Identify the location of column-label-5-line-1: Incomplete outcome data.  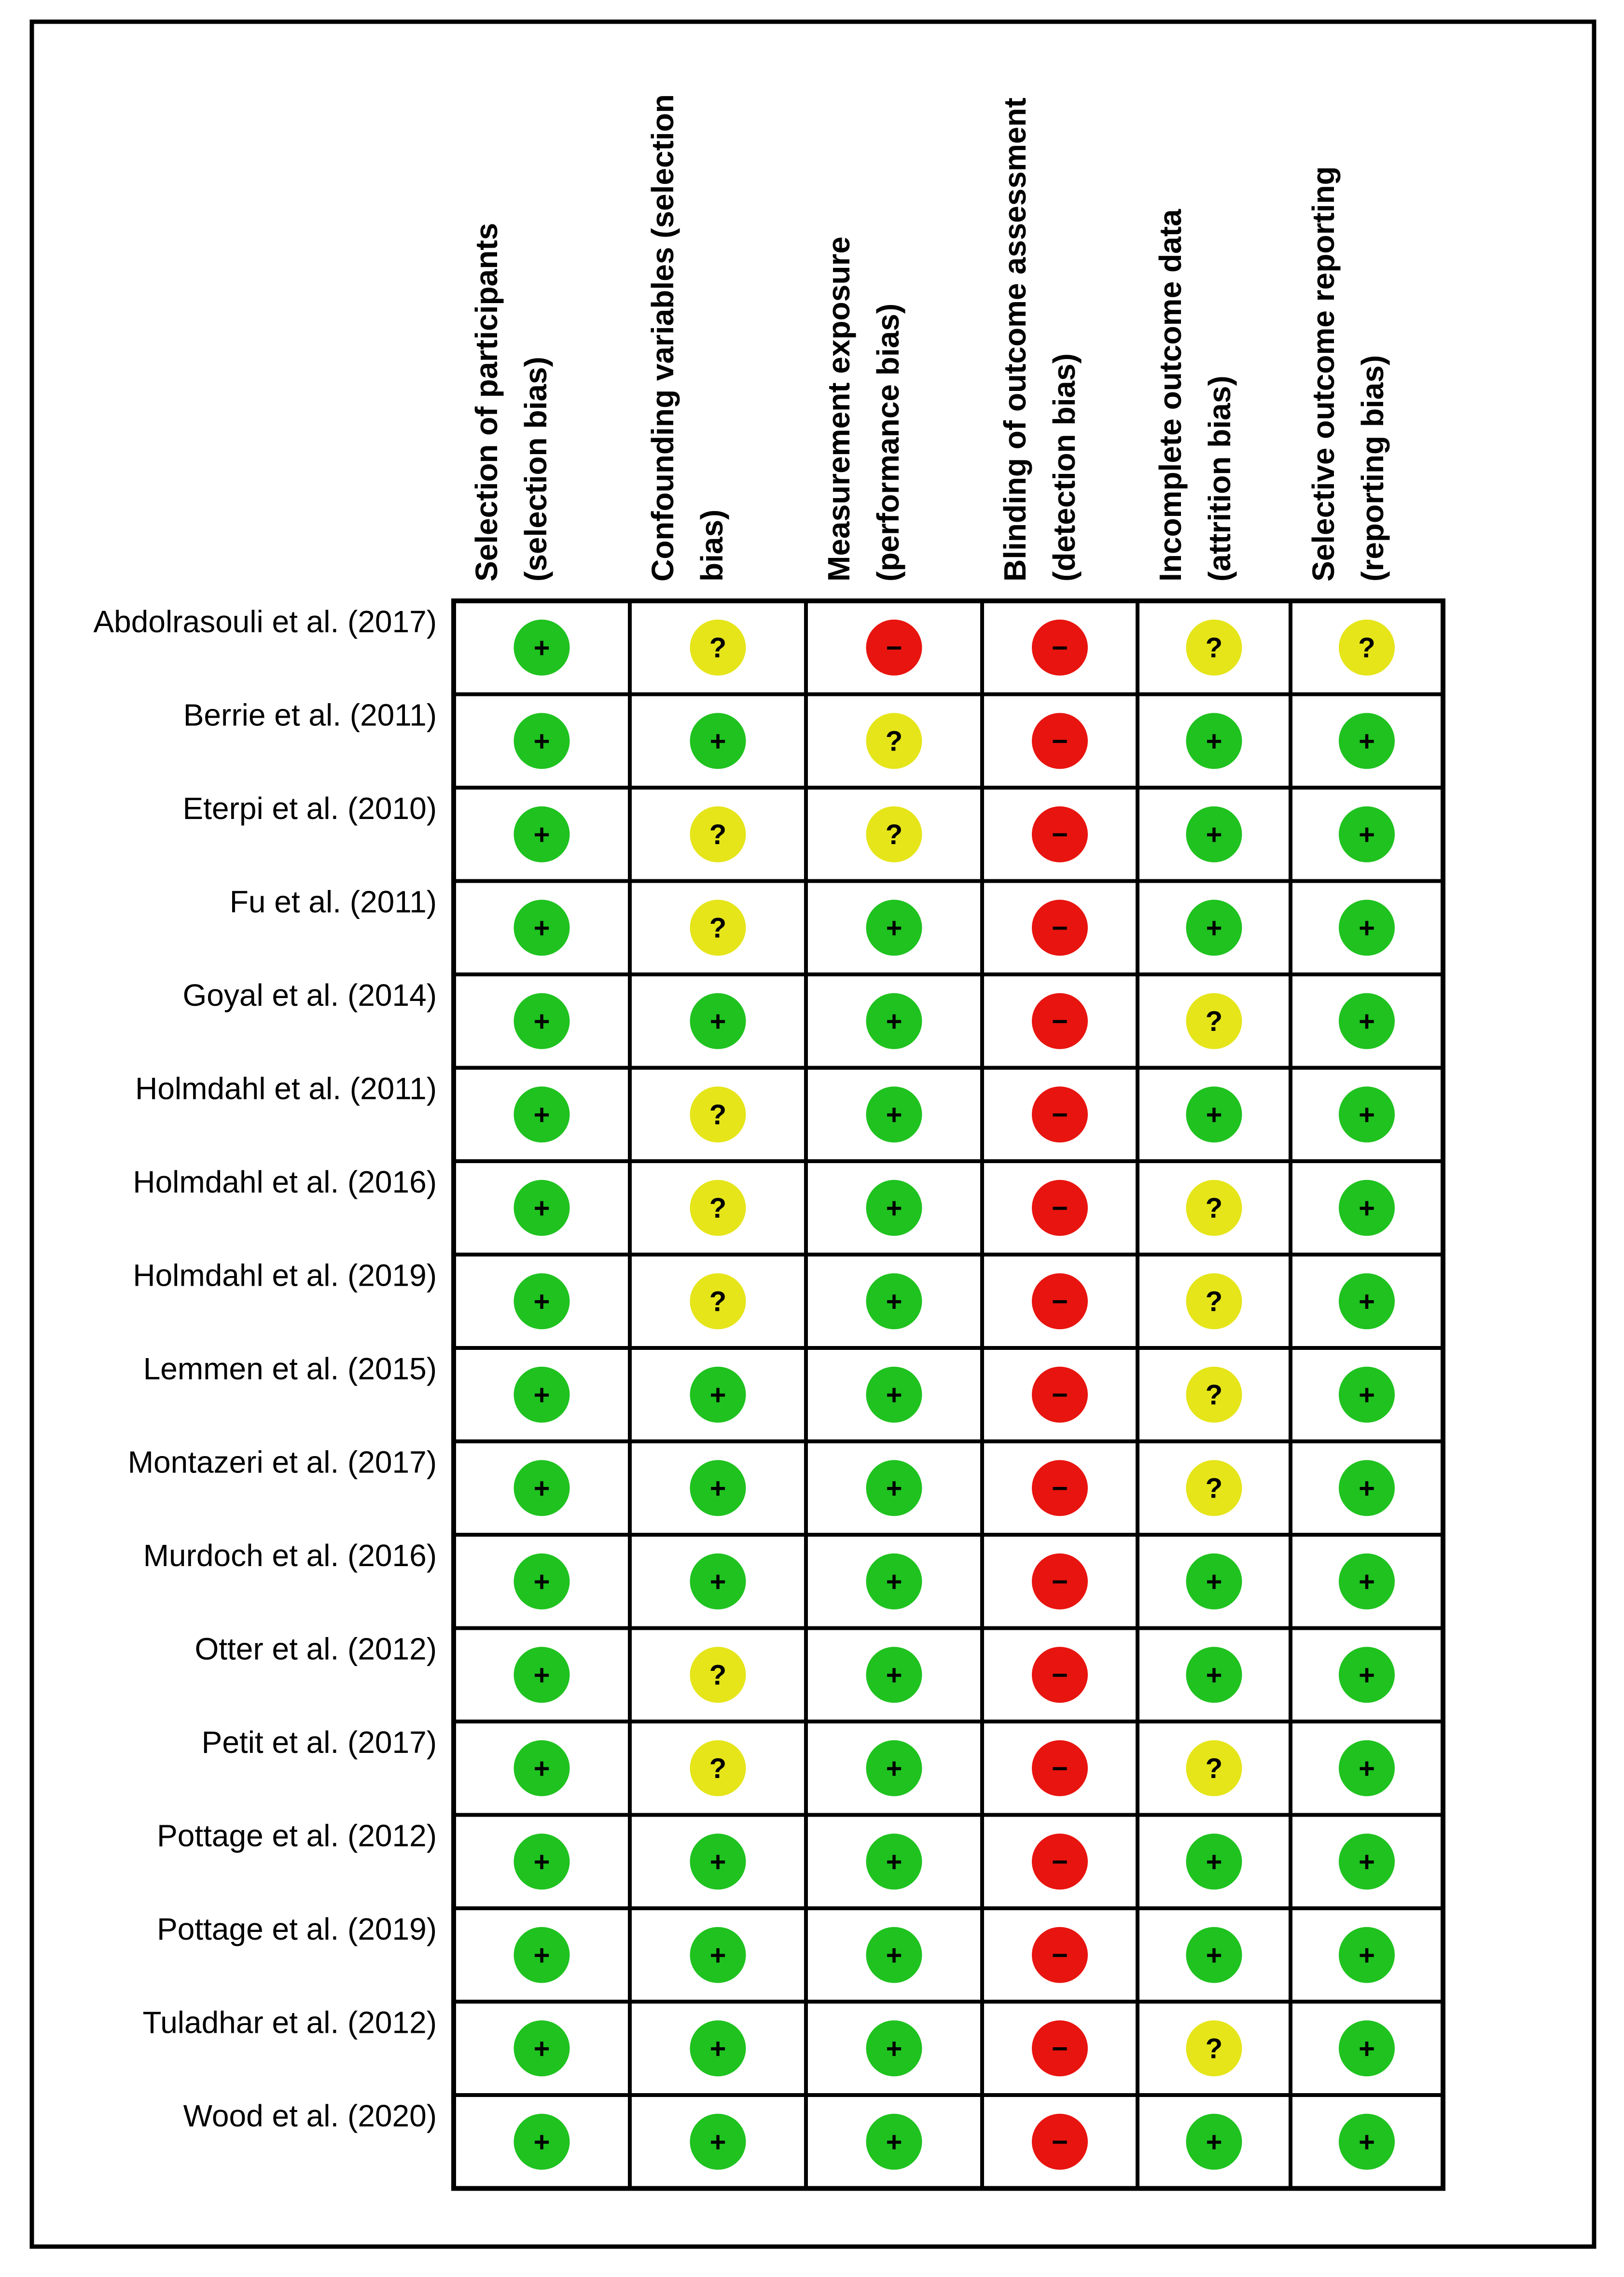
(1171, 395).